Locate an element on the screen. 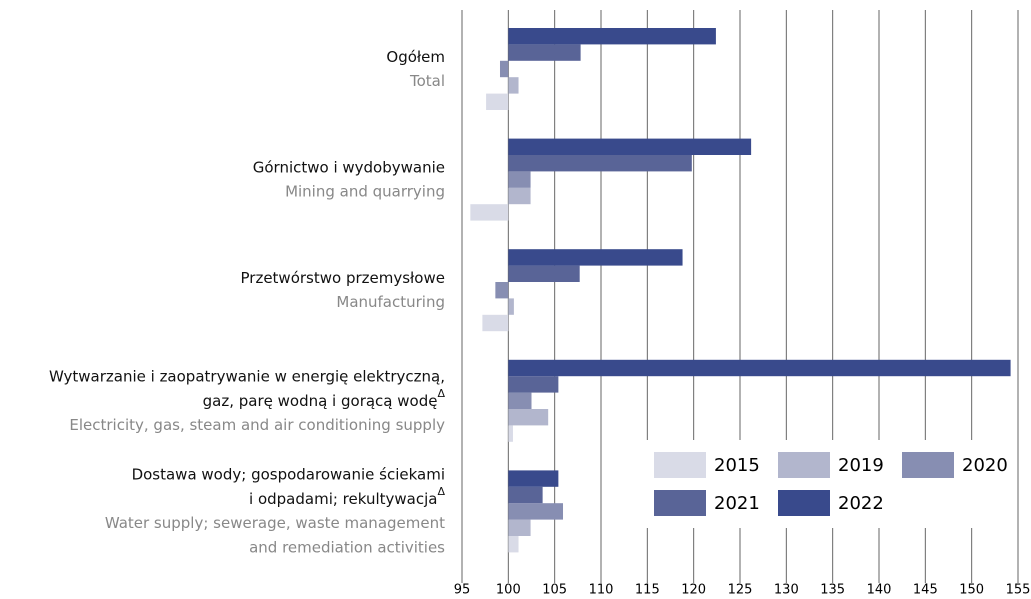 Image resolution: width=1031 pixels, height=599 pixels. category-label-en: Mining and quarrying is located at coordinates (365, 191).